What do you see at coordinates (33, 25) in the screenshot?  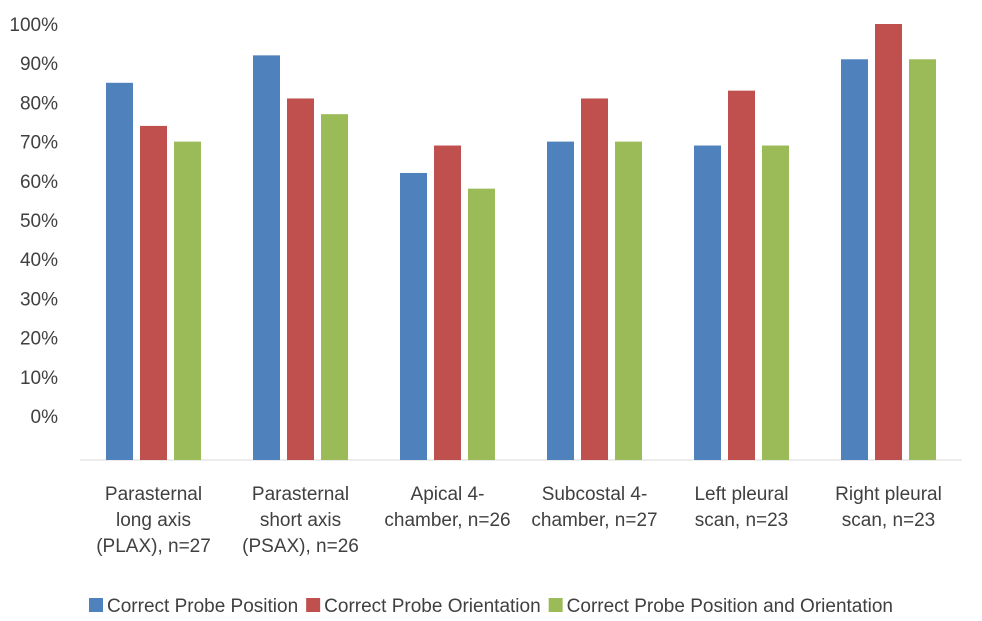 I see `y-tick-label: 100%` at bounding box center [33, 25].